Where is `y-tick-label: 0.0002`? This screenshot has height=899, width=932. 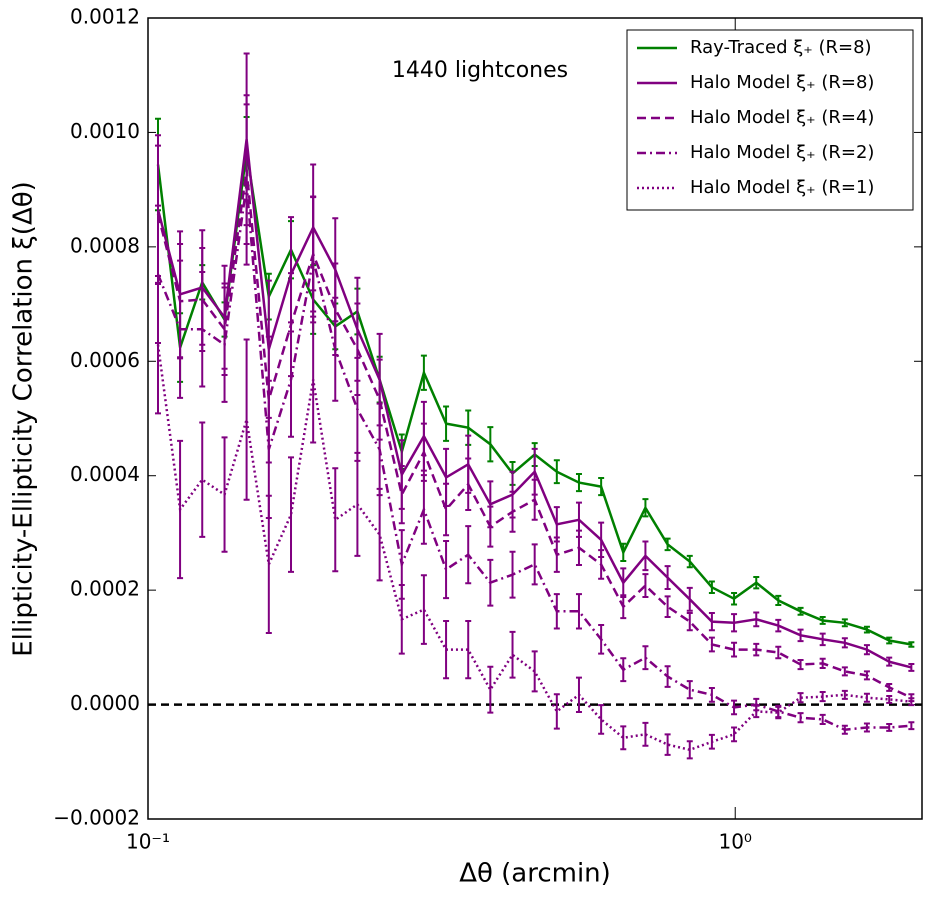 y-tick-label: 0.0002 is located at coordinates (105, 589).